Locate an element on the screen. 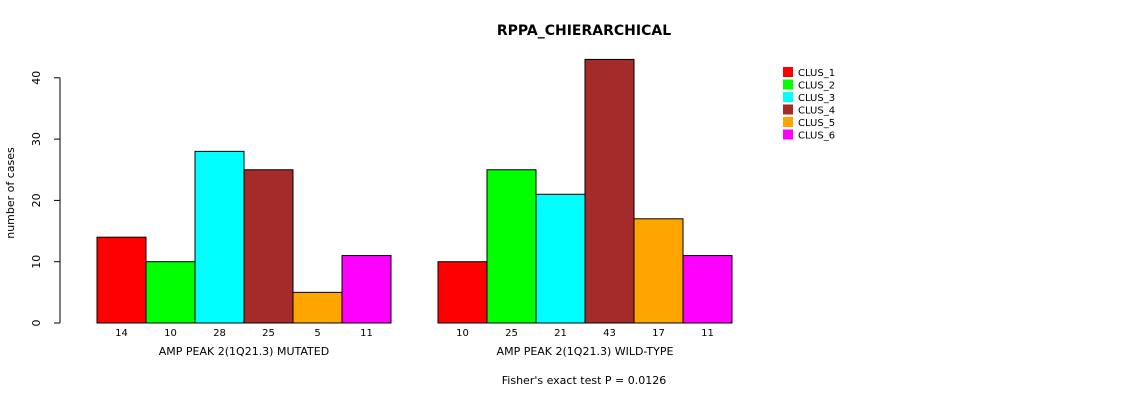  y-tick-label: 30 is located at coordinates (36, 139).